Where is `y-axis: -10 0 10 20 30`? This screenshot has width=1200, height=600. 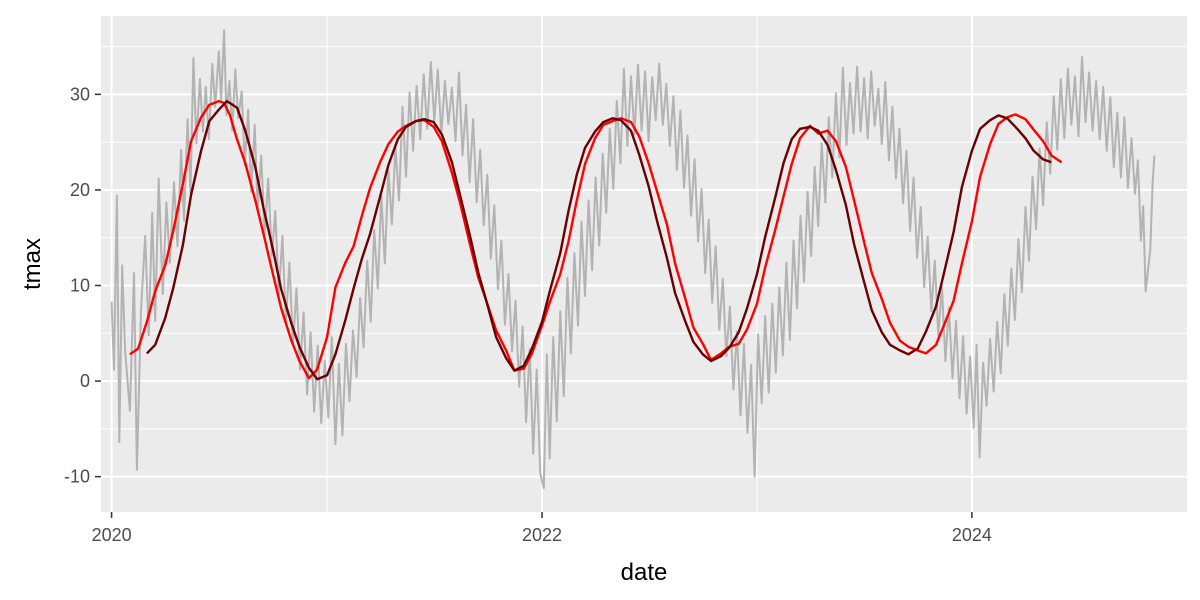 y-axis: -10 0 10 20 30 is located at coordinates (82, 285).